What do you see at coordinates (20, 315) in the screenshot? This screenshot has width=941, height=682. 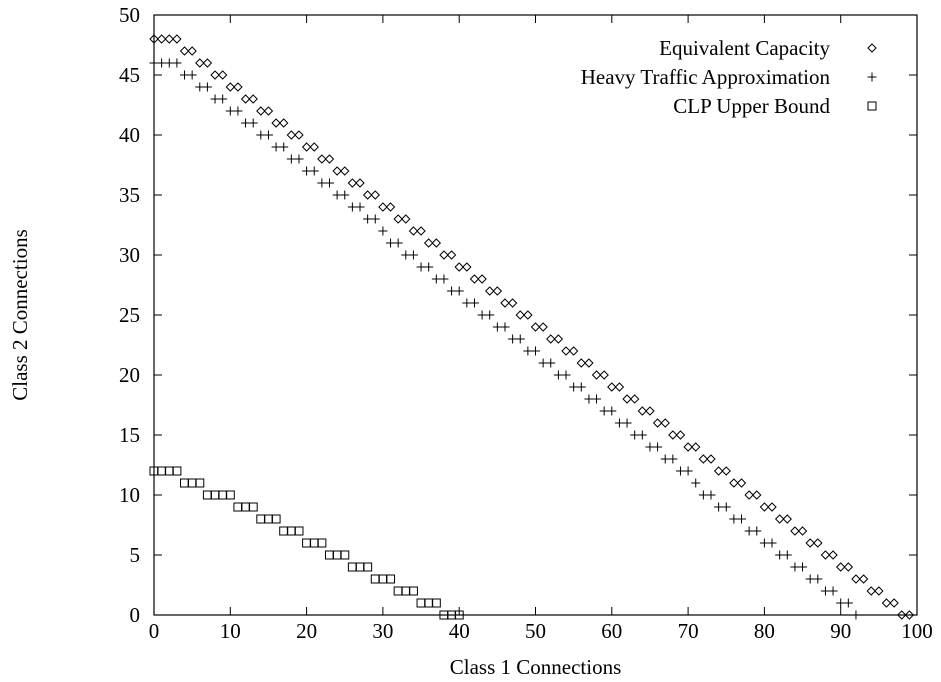 I see `y-axis-title: Class 2 Connections` at bounding box center [20, 315].